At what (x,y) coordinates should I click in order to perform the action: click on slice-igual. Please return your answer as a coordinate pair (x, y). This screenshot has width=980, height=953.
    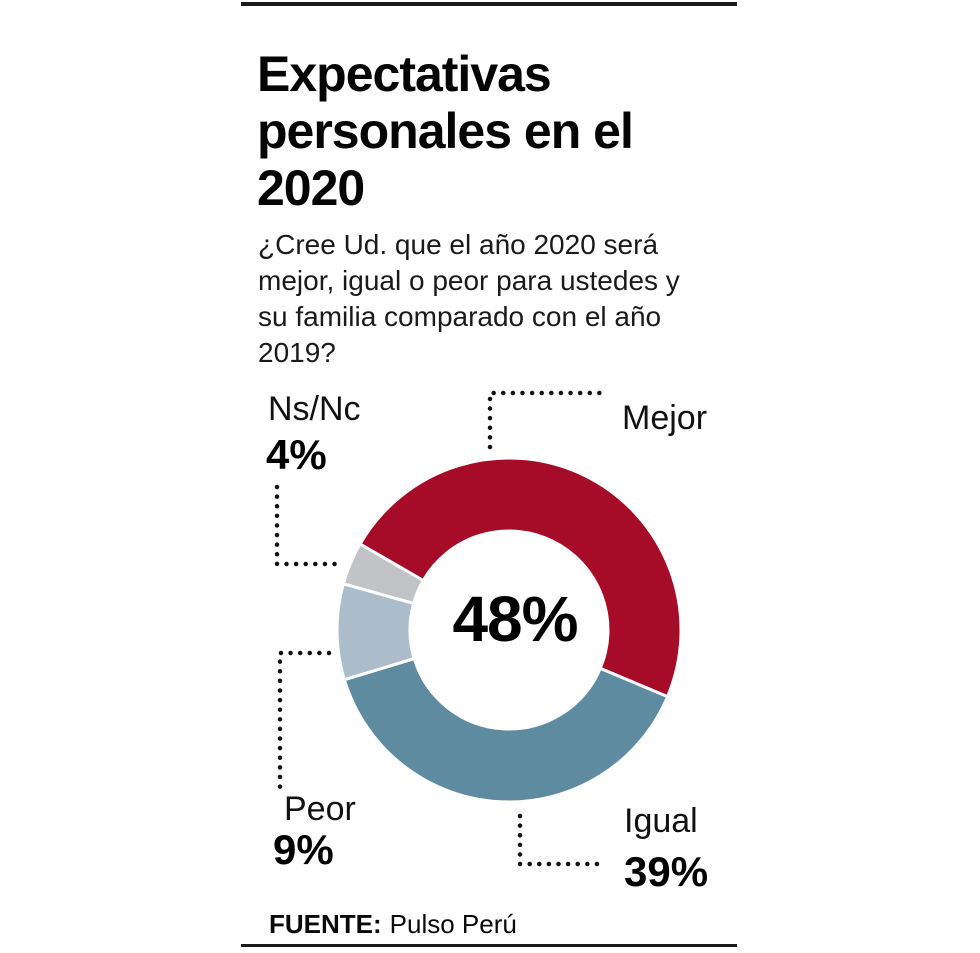
    Looking at the image, I should click on (506, 730).